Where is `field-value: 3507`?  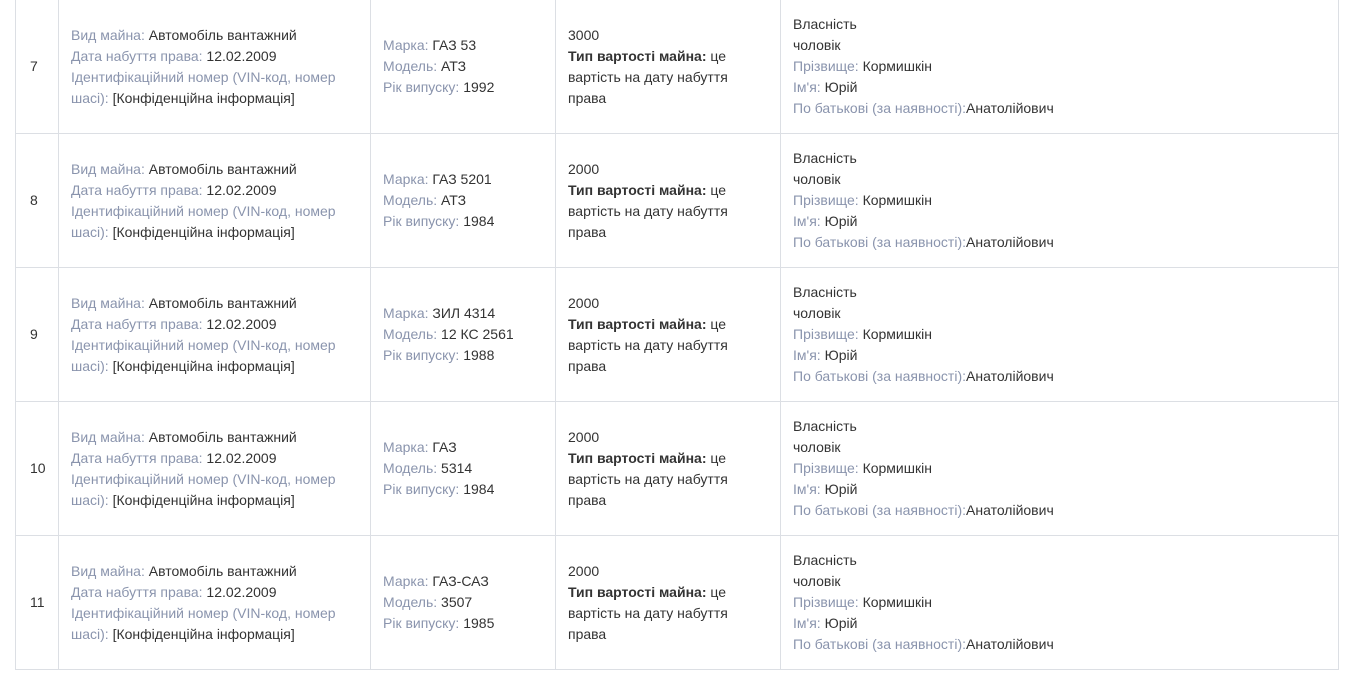 field-value: 3507 is located at coordinates (457, 602).